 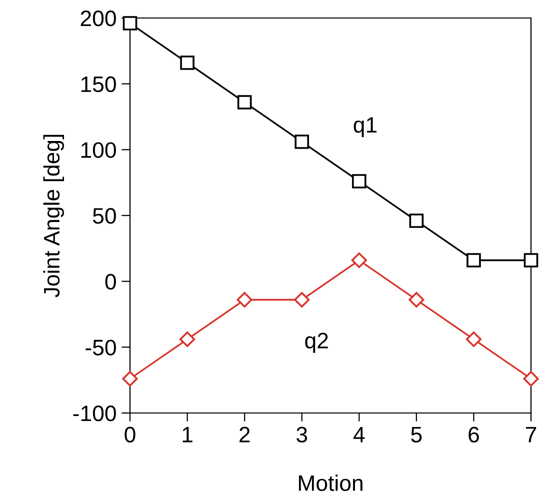 I want to click on x-tick-label: 0, so click(x=130, y=434).